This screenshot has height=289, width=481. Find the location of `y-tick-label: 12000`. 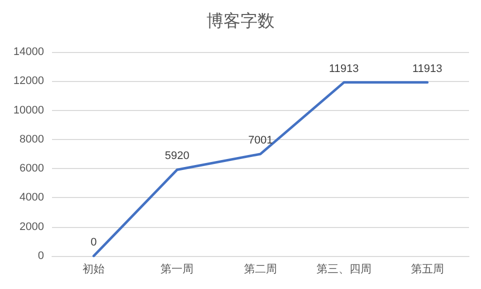

y-tick-label: 12000 is located at coordinates (28, 81).